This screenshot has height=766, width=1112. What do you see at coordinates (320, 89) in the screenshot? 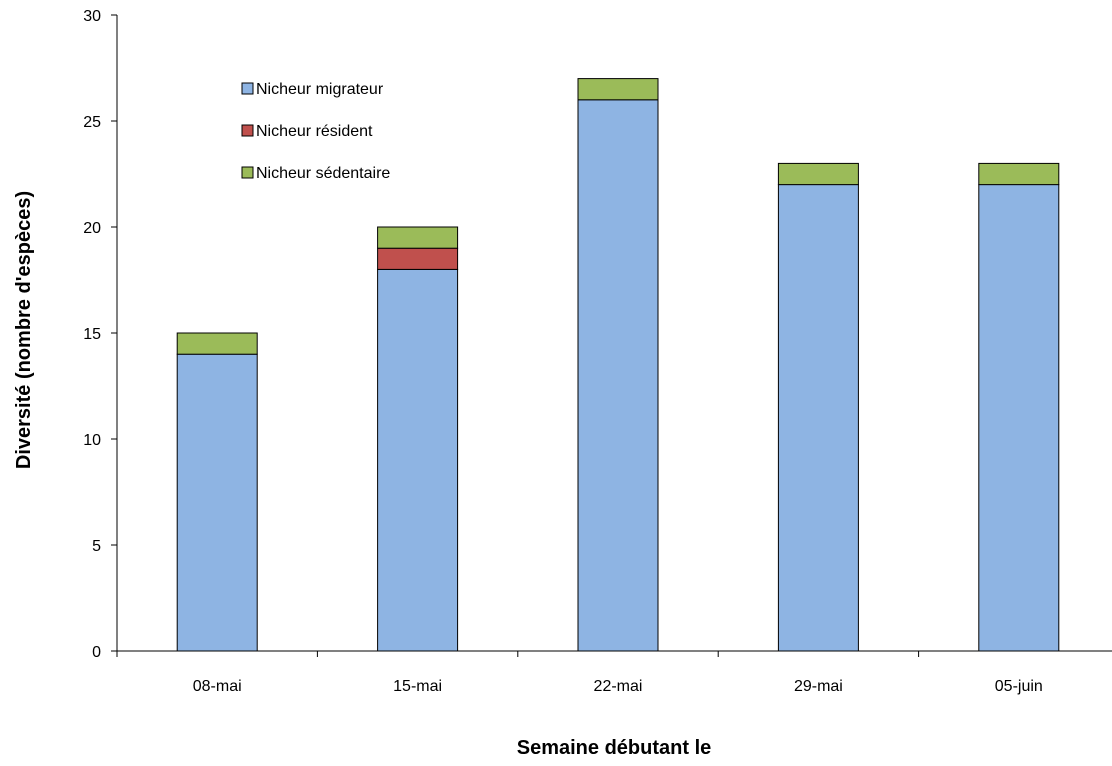
I see `legend-label-0: Nicheur migrateur` at bounding box center [320, 89].